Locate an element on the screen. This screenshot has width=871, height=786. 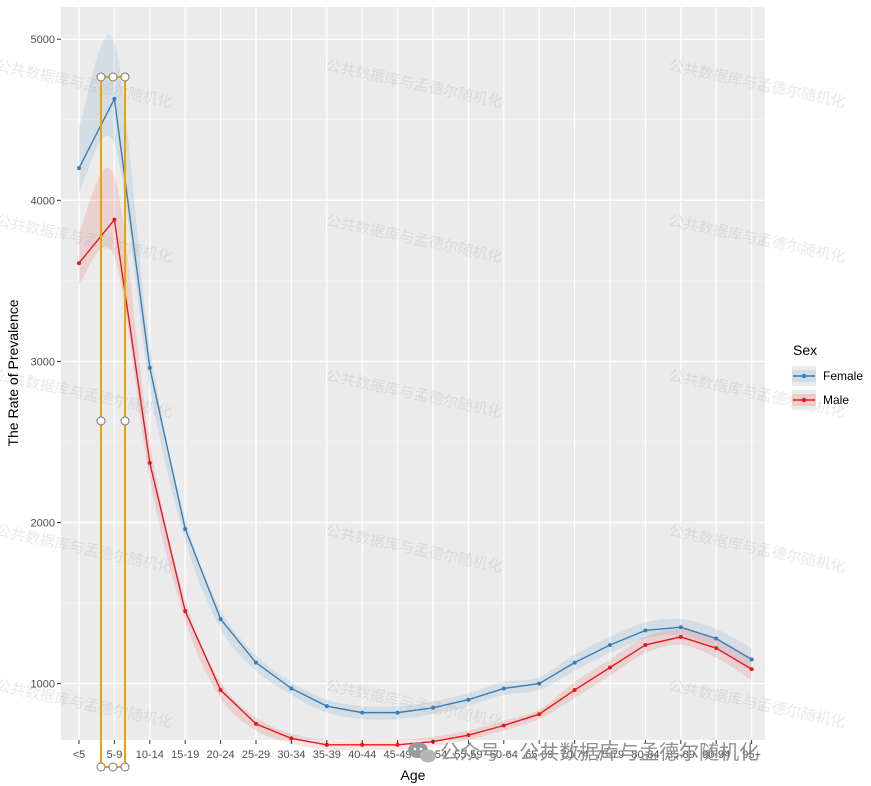
selection-overlay is located at coordinates (113, 422).